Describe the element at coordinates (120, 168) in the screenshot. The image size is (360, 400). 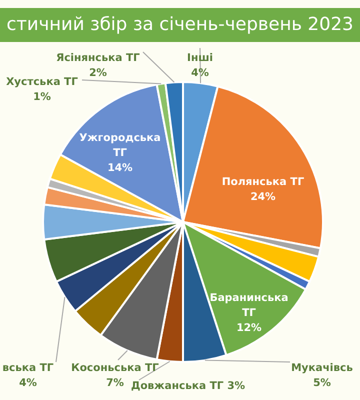
I see `data-label: 14%` at that location.